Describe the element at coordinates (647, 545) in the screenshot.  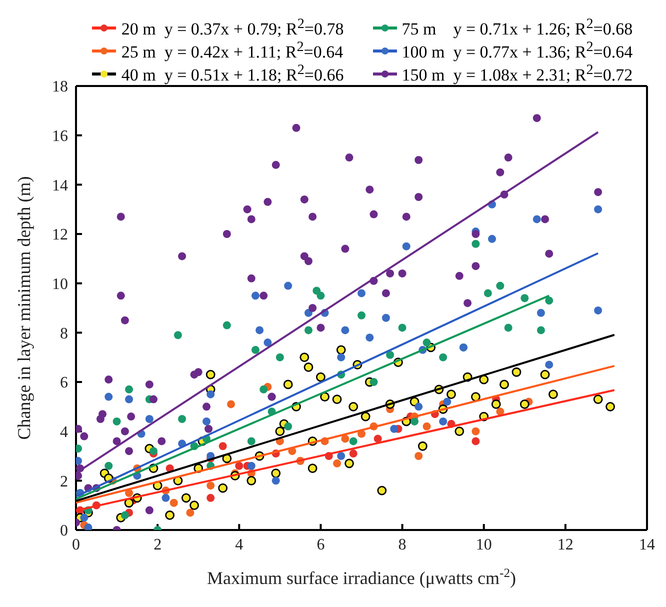
I see `x-tick-label: 14` at that location.